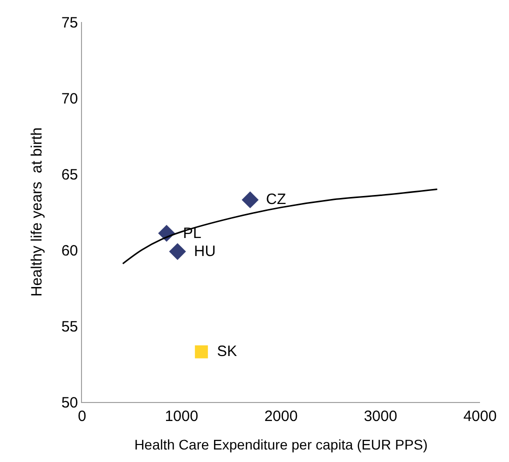 This screenshot has height=462, width=509. I want to click on y-tick-label: 60, so click(69, 251).